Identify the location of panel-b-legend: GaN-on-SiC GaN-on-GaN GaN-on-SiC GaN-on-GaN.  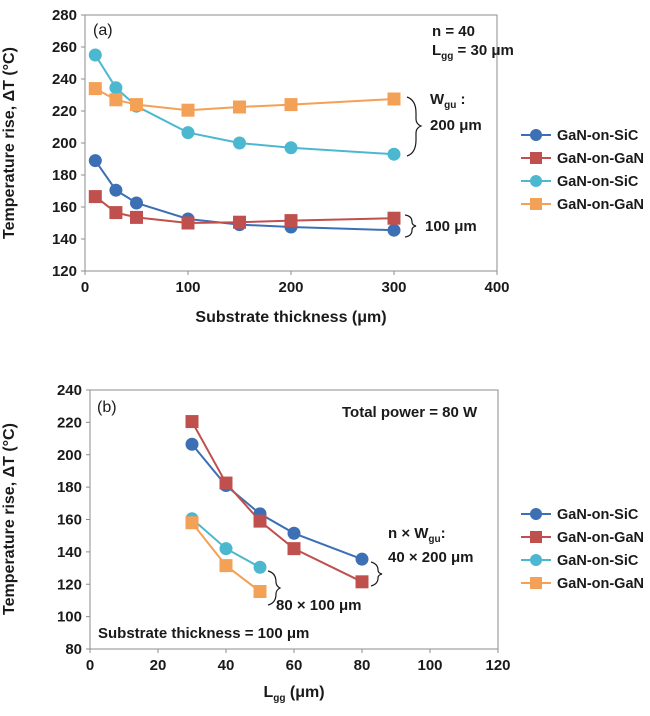
(582, 549).